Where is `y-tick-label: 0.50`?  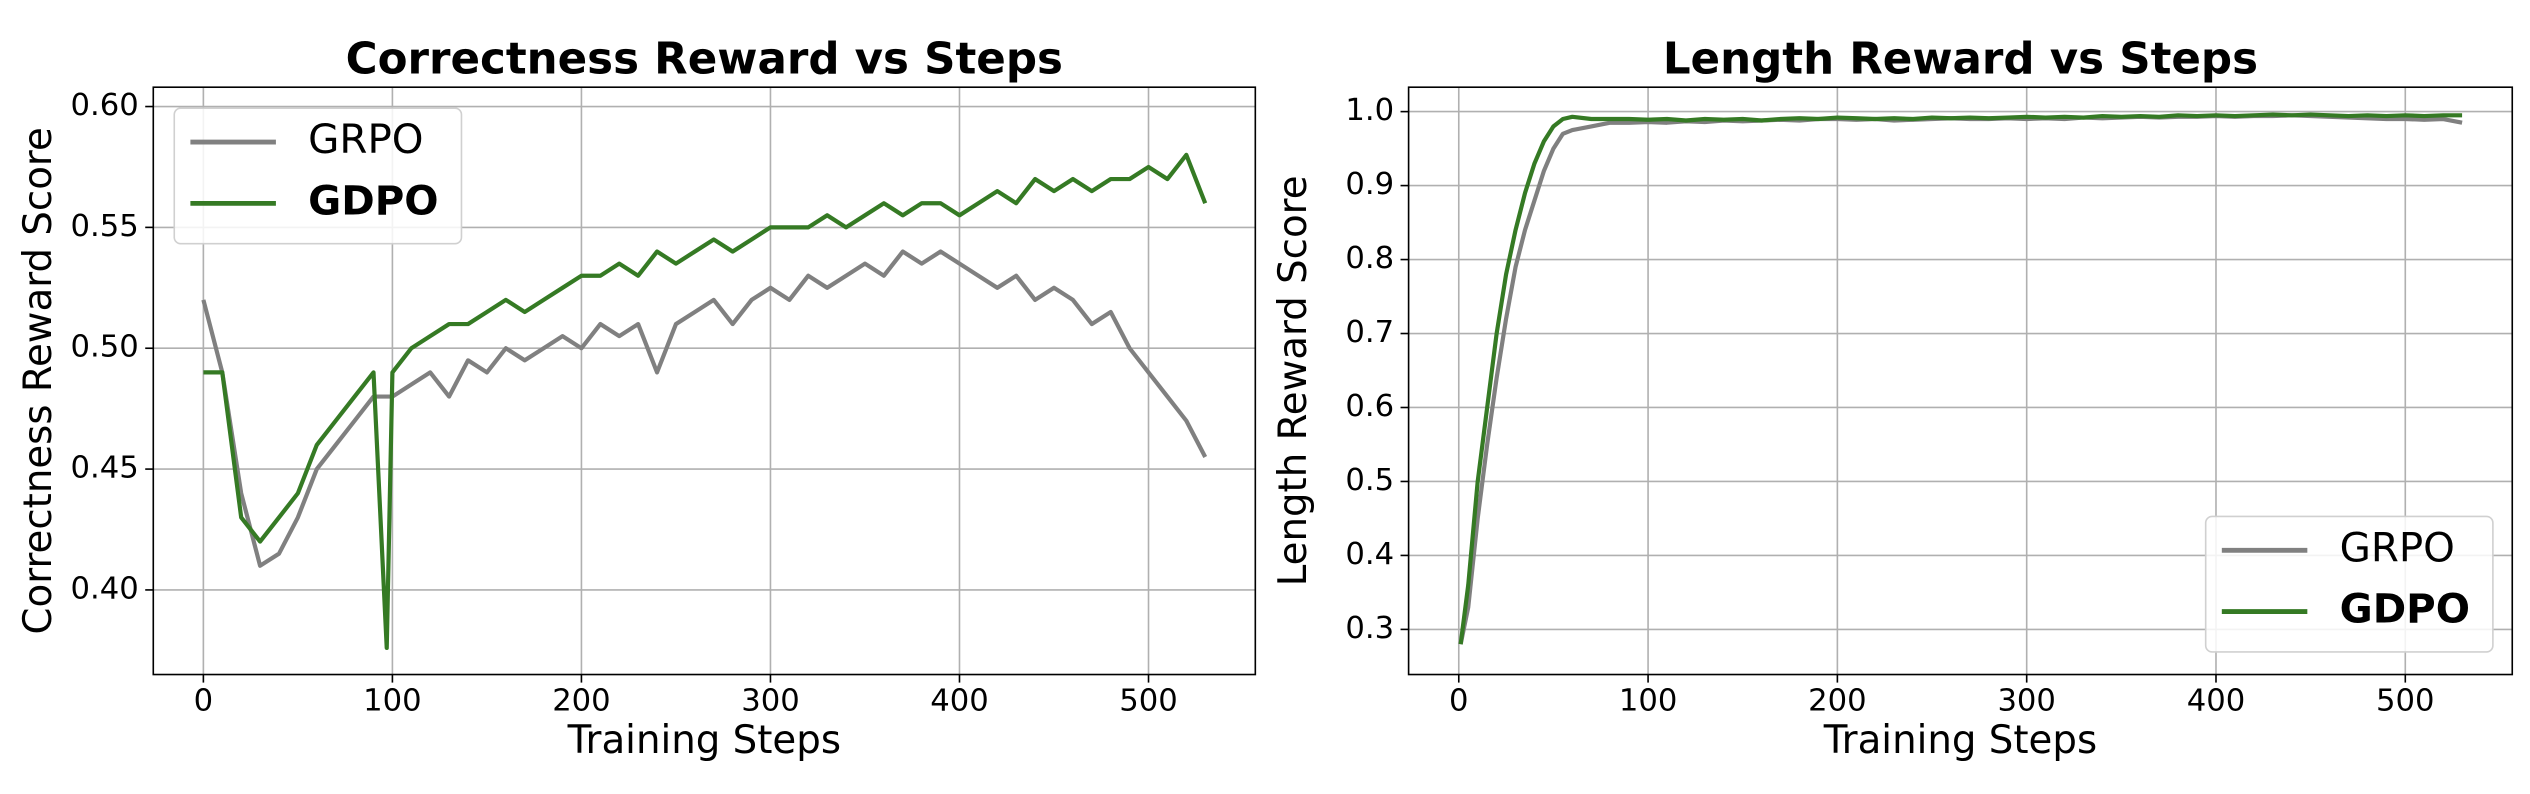
y-tick-label: 0.50 is located at coordinates (105, 347).